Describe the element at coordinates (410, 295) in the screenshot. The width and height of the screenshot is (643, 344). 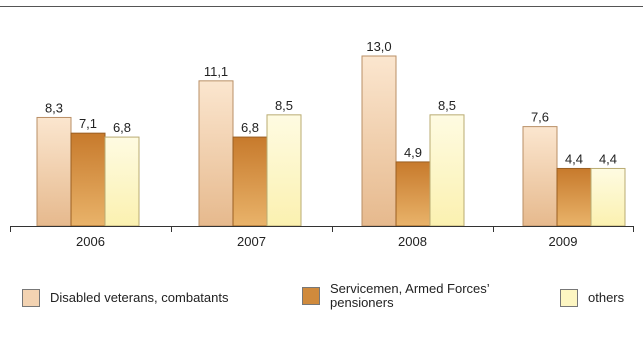
I see `legend-label-servicemen: Servicemen, Armed Forces’ pensioners` at that location.